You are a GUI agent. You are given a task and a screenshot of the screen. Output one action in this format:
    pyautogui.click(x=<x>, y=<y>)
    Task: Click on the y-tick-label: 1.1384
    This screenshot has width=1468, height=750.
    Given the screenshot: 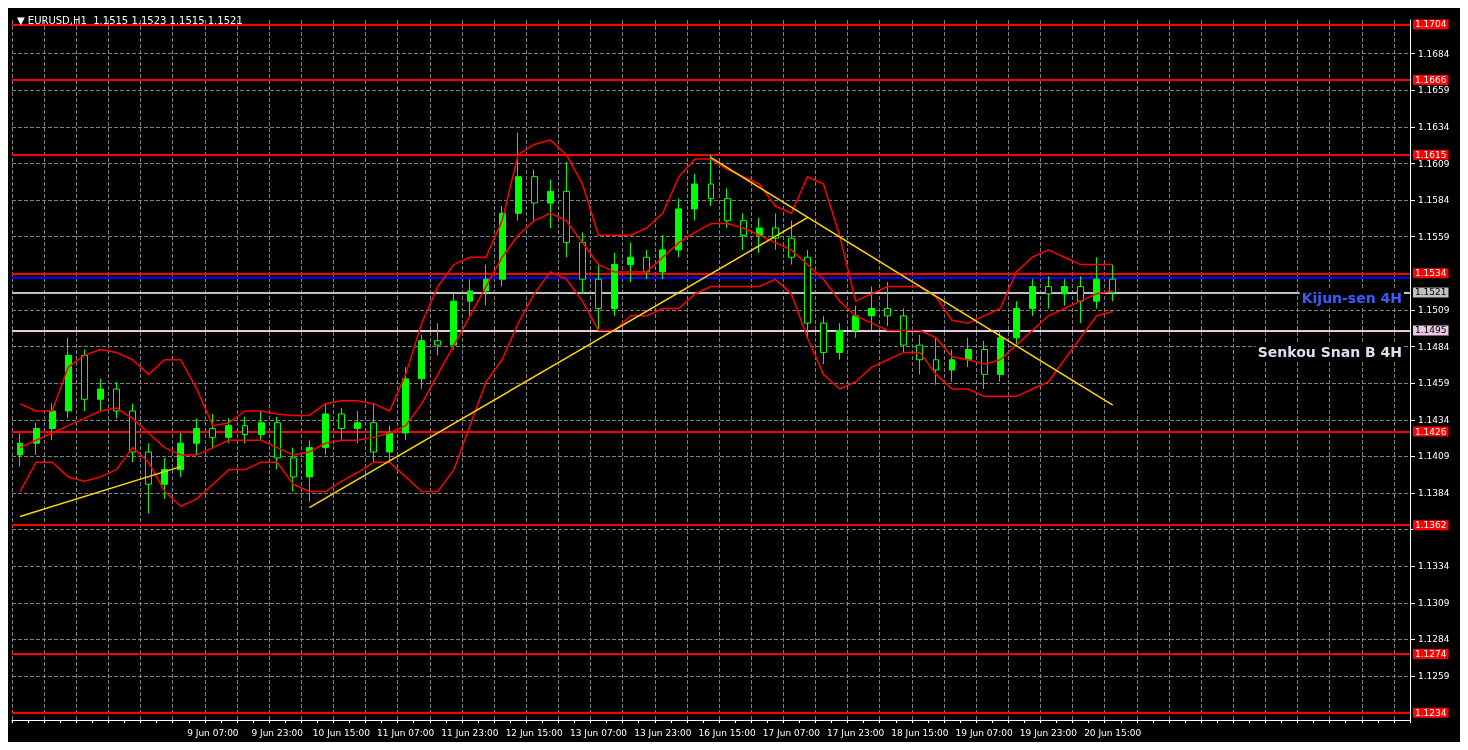 What is the action you would take?
    pyautogui.click(x=1434, y=493)
    